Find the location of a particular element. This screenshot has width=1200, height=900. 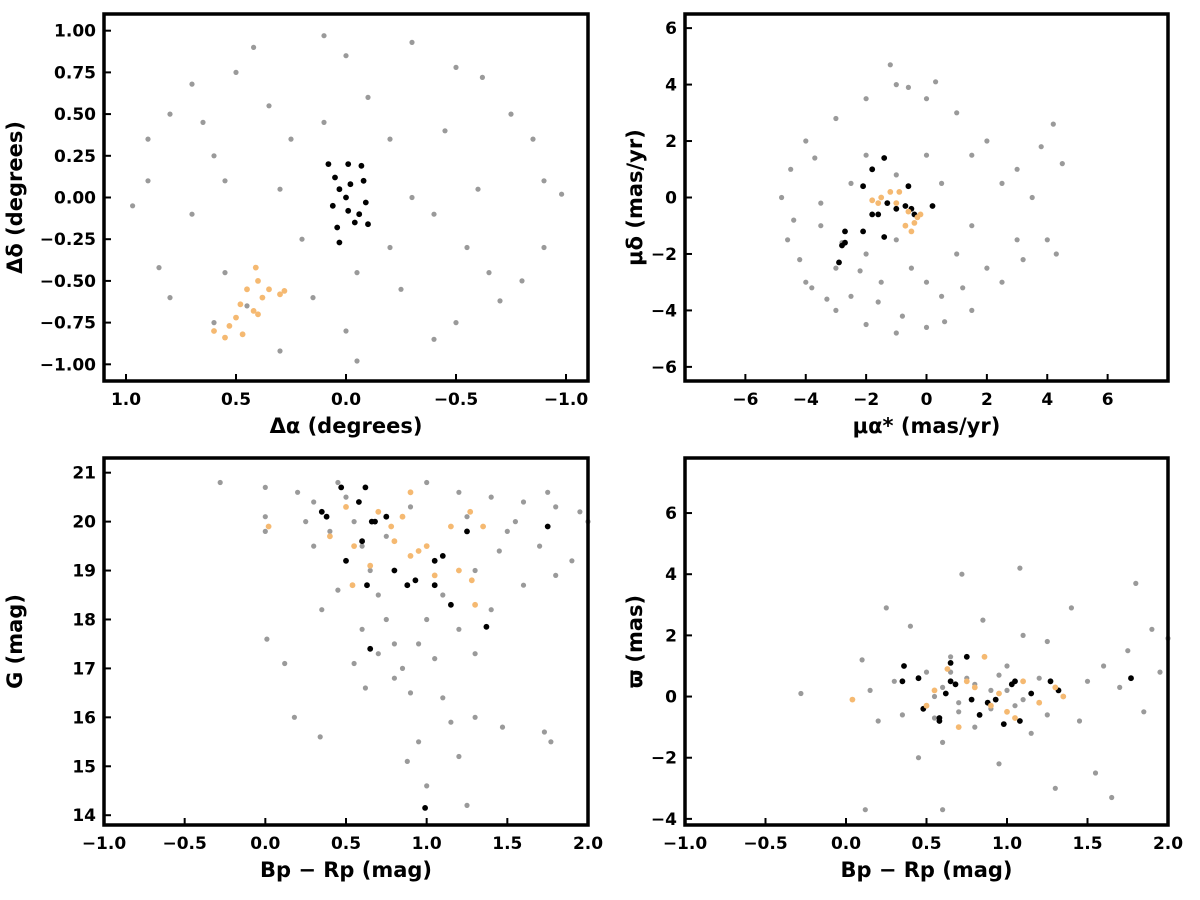

y-tick-label: −6 is located at coordinates (664, 368).